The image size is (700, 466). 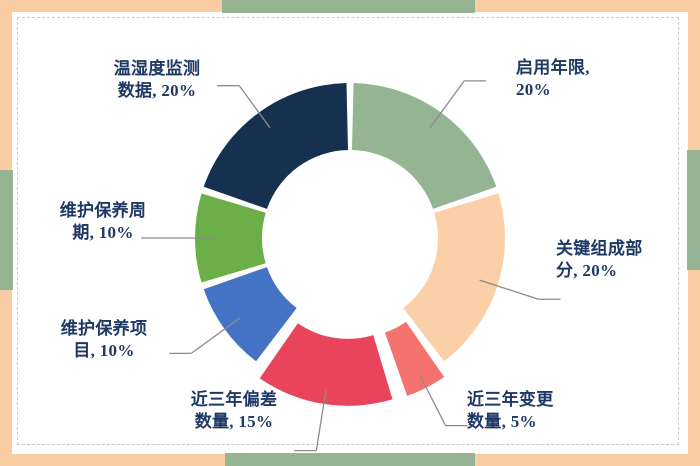 What do you see at coordinates (599, 260) in the screenshot?
I see `slice-label-guanjian-zuchengbufen: 关键组成部 分, 20%` at bounding box center [599, 260].